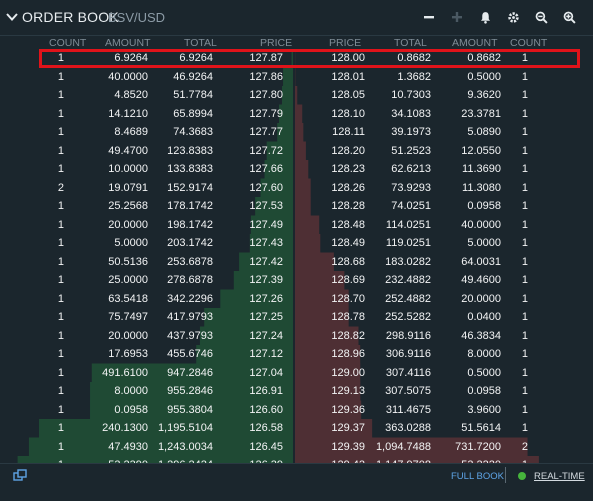 The width and height of the screenshot is (593, 501). What do you see at coordinates (541, 17) in the screenshot?
I see `zoom-out-icon` at bounding box center [541, 17].